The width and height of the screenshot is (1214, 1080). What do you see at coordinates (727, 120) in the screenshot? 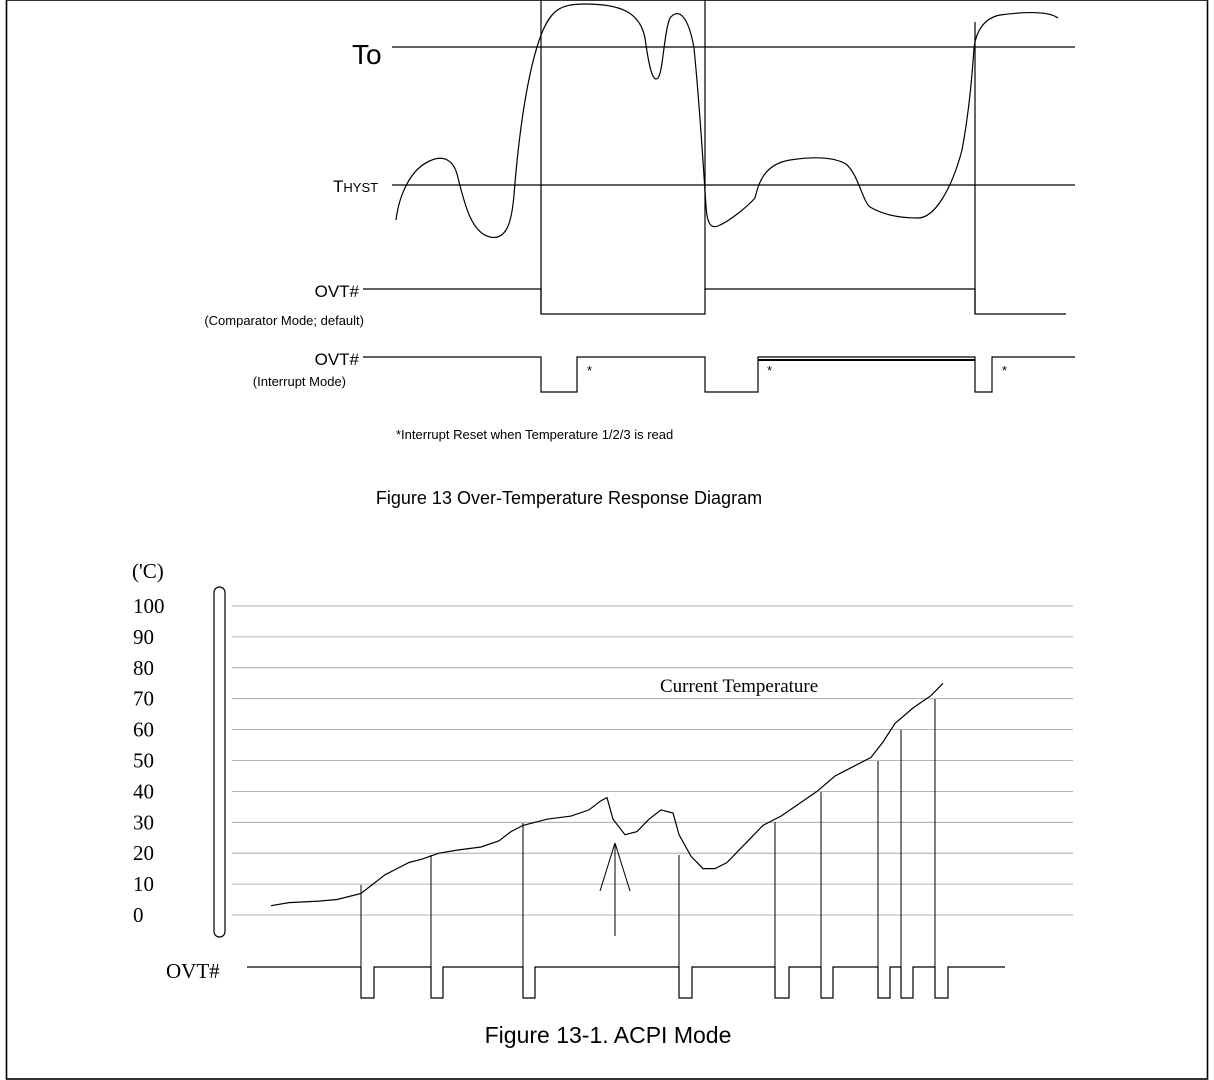
I see `temperature-waveform` at bounding box center [727, 120].